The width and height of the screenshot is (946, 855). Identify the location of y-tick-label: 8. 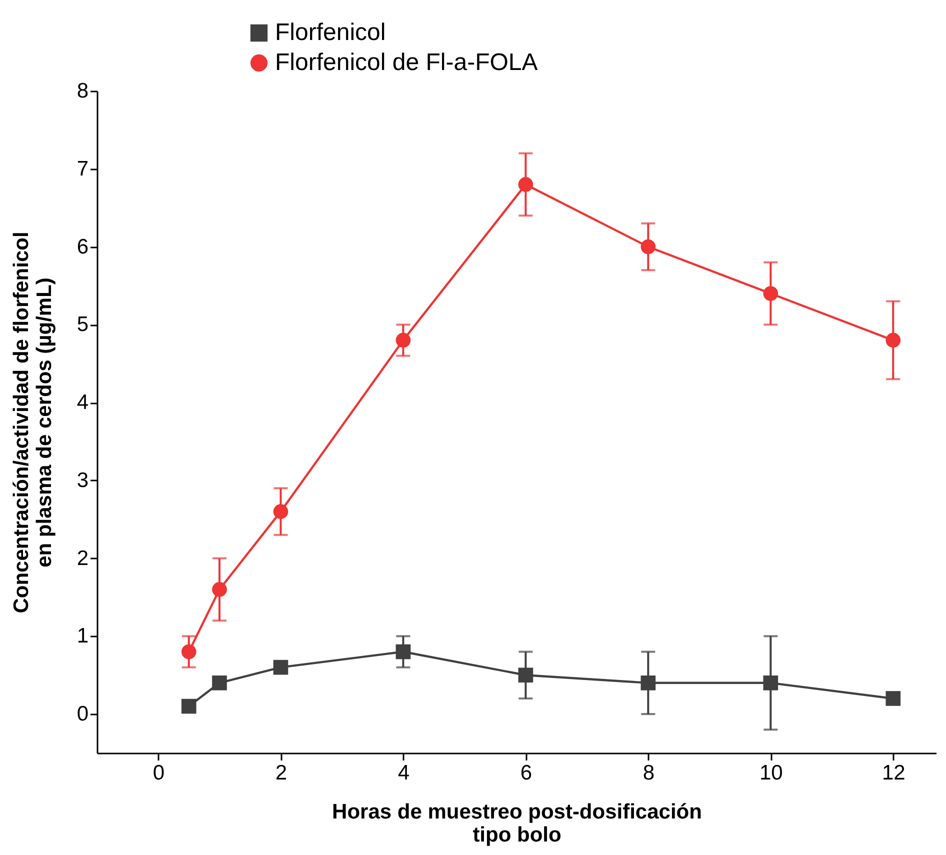
(82, 91).